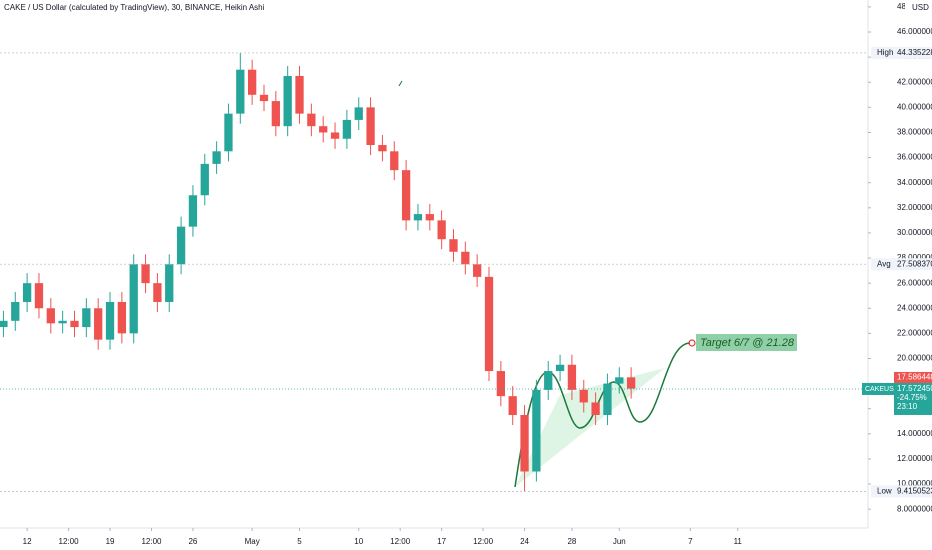 This screenshot has height=550, width=932. What do you see at coordinates (914, 132) in the screenshot?
I see `y-tick-label: 38.0000000` at bounding box center [914, 132].